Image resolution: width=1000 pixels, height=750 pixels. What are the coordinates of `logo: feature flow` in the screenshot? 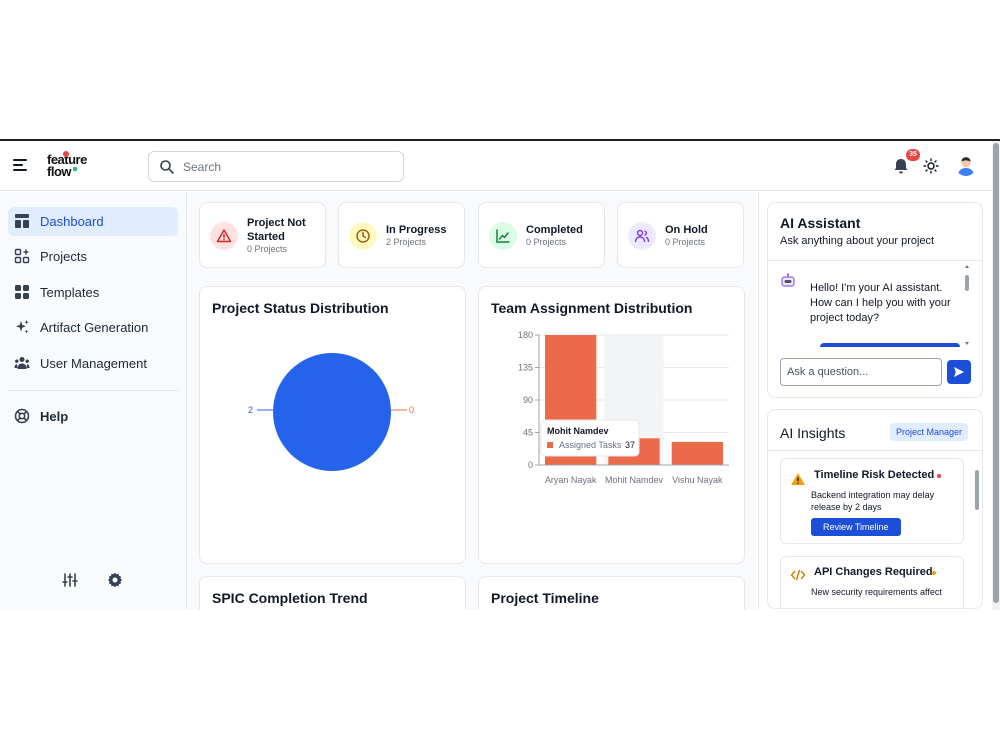 It's located at (72, 165).